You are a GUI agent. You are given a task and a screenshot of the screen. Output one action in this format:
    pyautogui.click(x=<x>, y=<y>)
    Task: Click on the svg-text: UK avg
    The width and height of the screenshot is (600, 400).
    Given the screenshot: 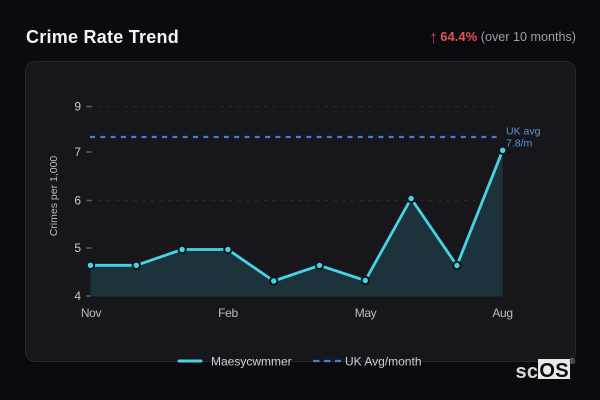 What is the action you would take?
    pyautogui.click(x=523, y=132)
    